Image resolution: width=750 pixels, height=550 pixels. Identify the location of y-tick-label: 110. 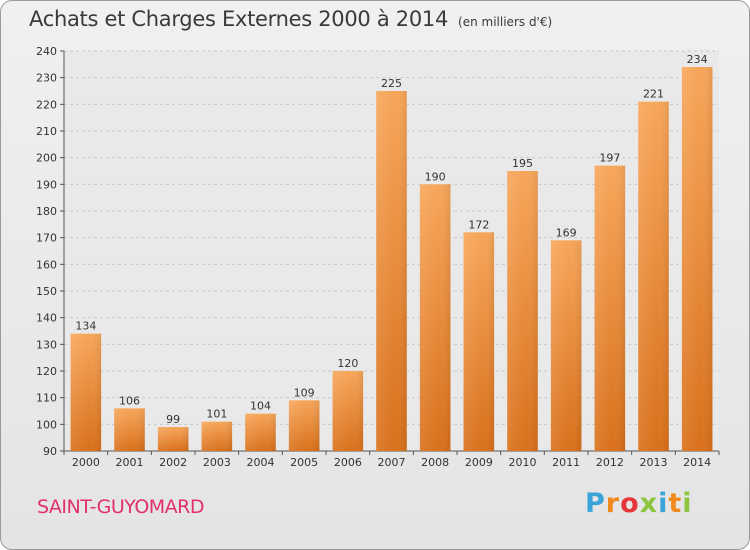
(46, 398).